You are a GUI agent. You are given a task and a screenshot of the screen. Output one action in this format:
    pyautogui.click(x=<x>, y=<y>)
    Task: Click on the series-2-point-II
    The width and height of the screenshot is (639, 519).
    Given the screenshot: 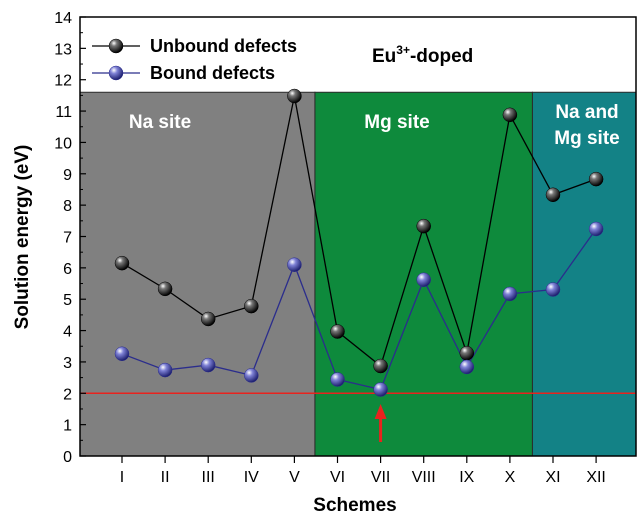 What is the action you would take?
    pyautogui.click(x=165, y=370)
    